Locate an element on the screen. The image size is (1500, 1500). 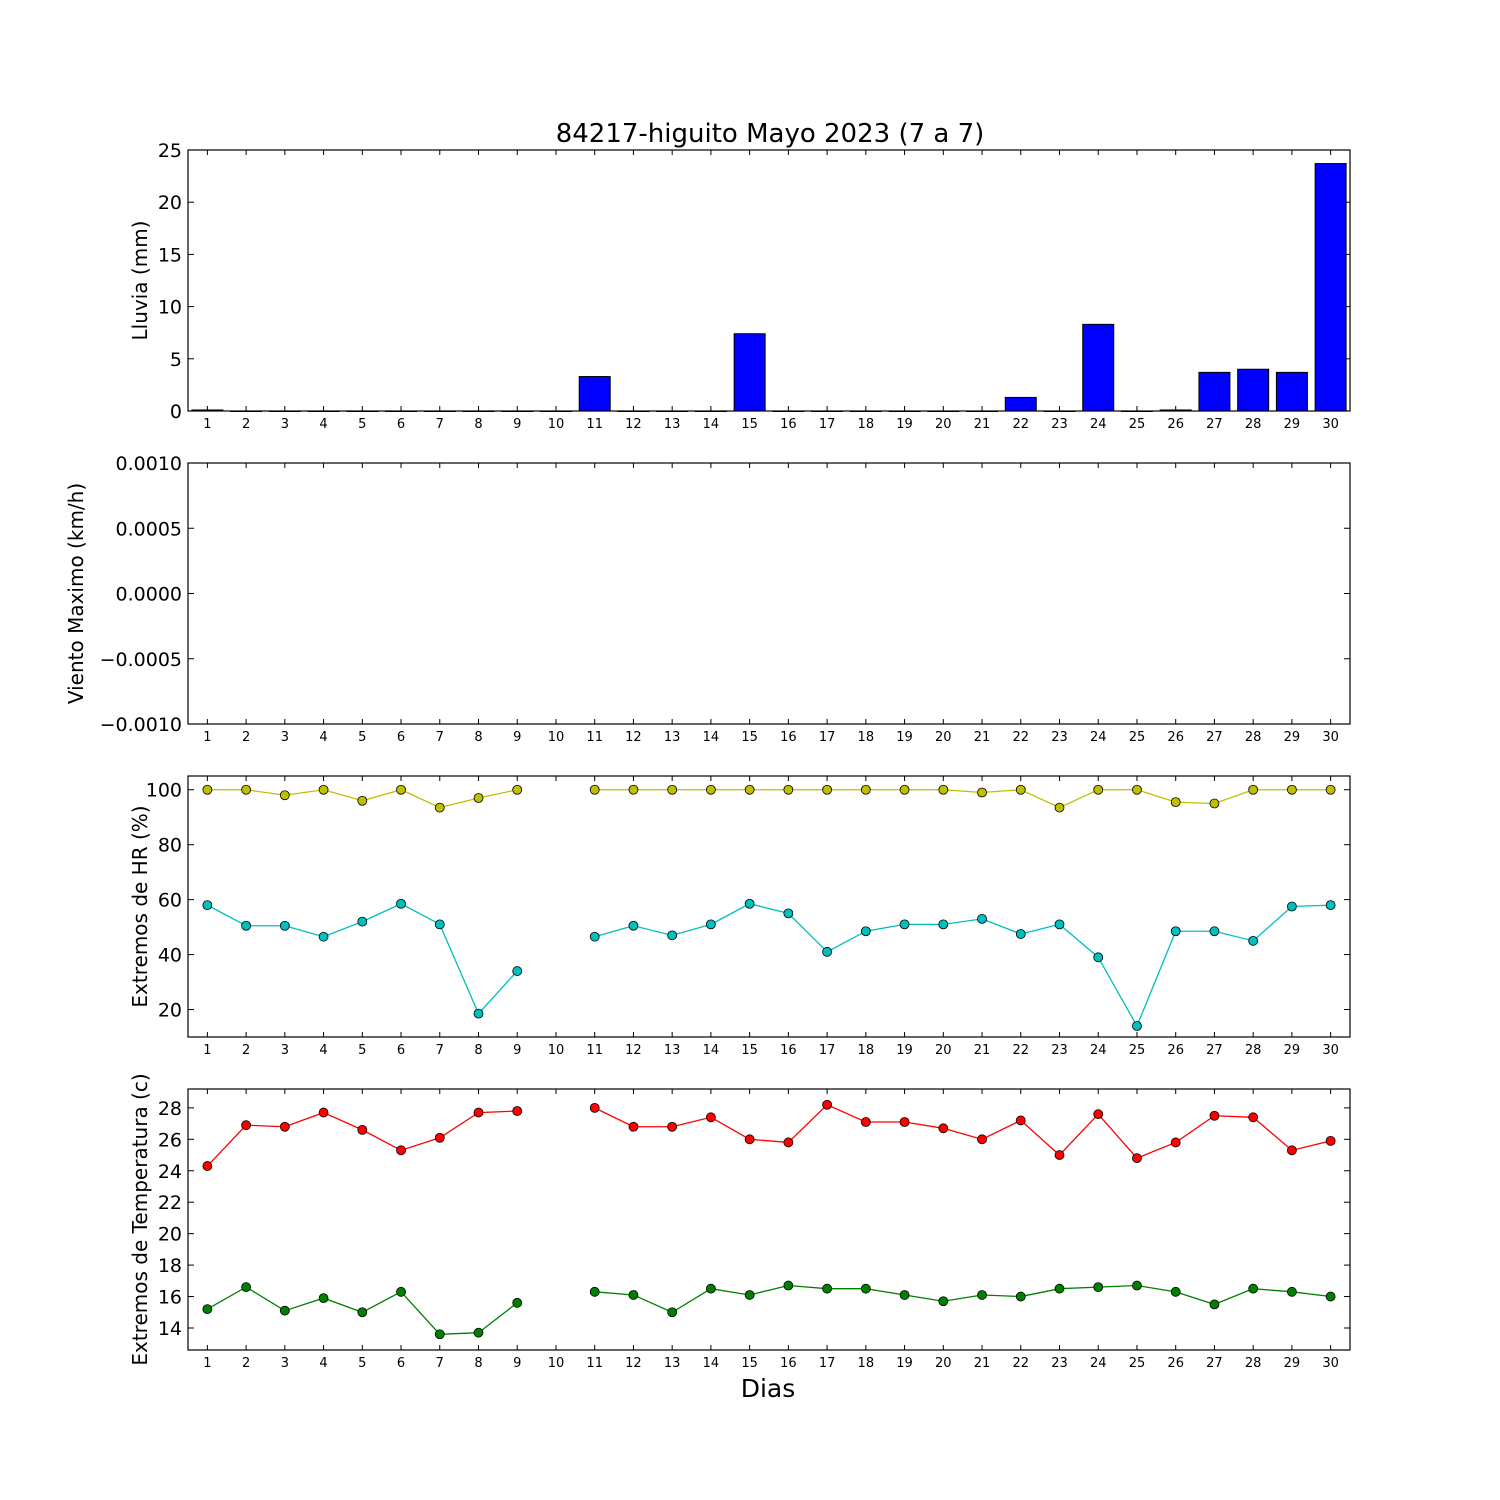
wind-xtick-label: 28 is located at coordinates (1253, 737).